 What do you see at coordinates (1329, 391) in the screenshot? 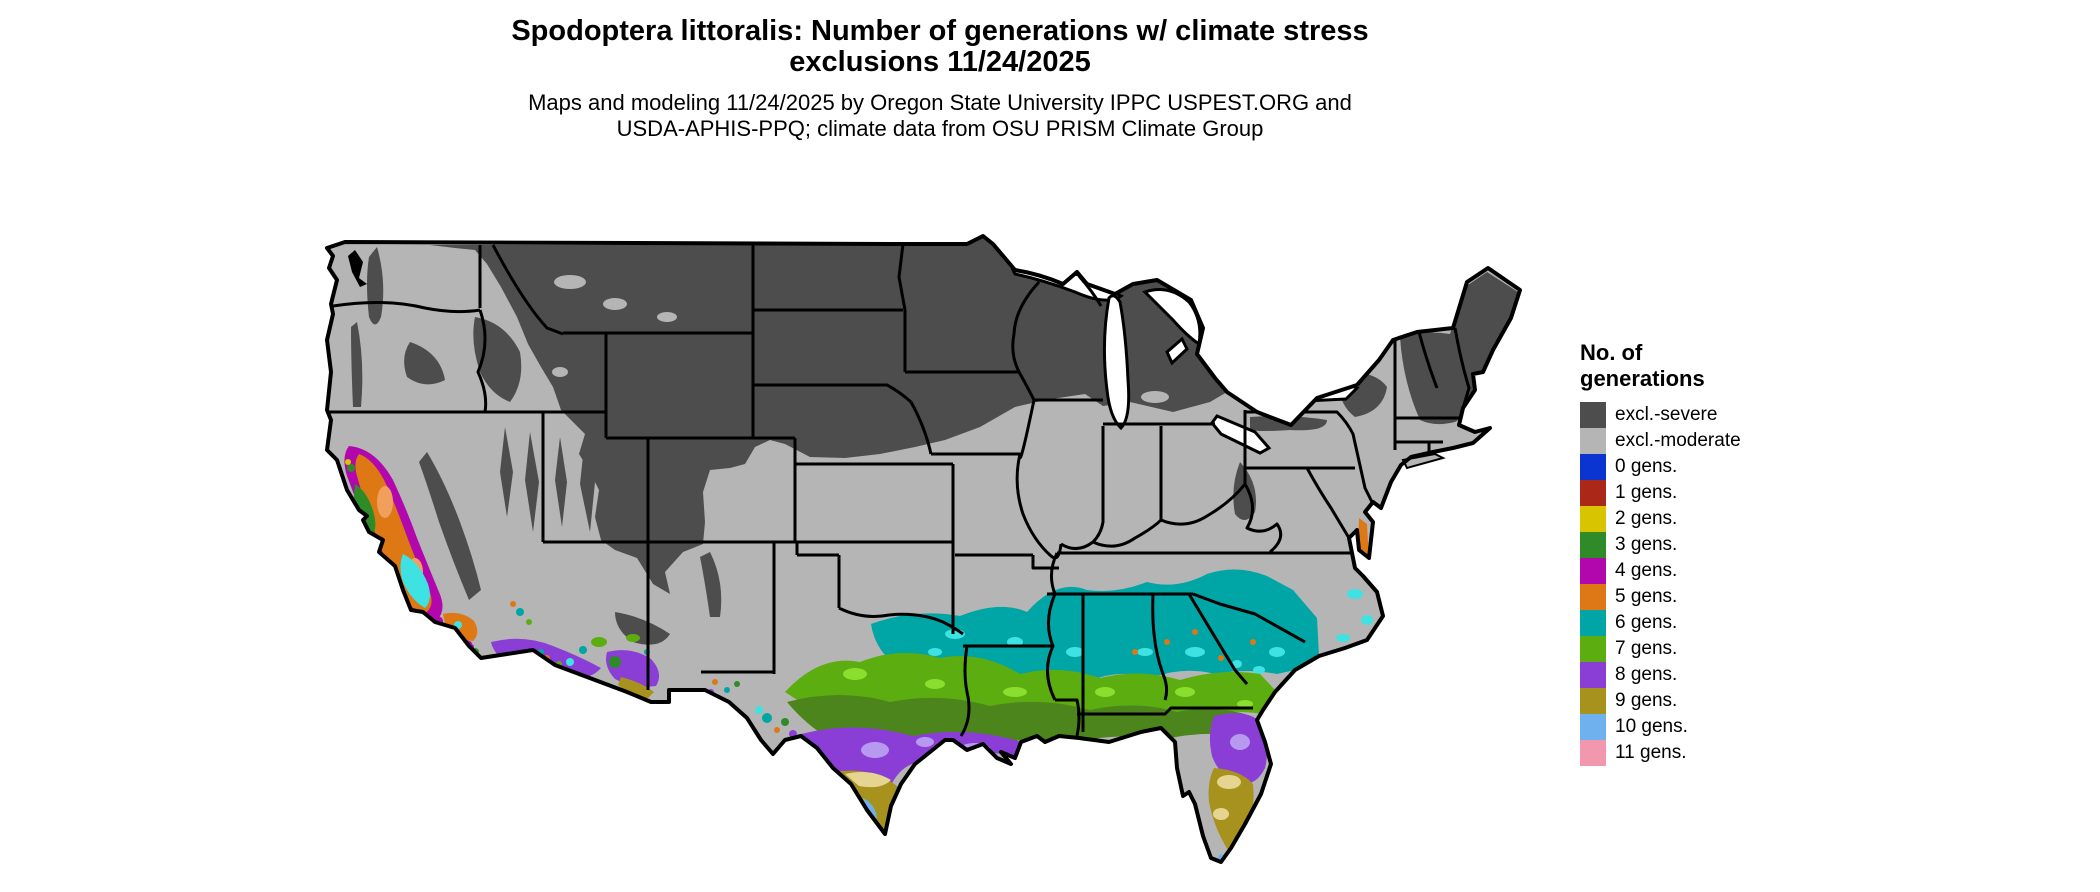
I see `lake-ontario` at bounding box center [1329, 391].